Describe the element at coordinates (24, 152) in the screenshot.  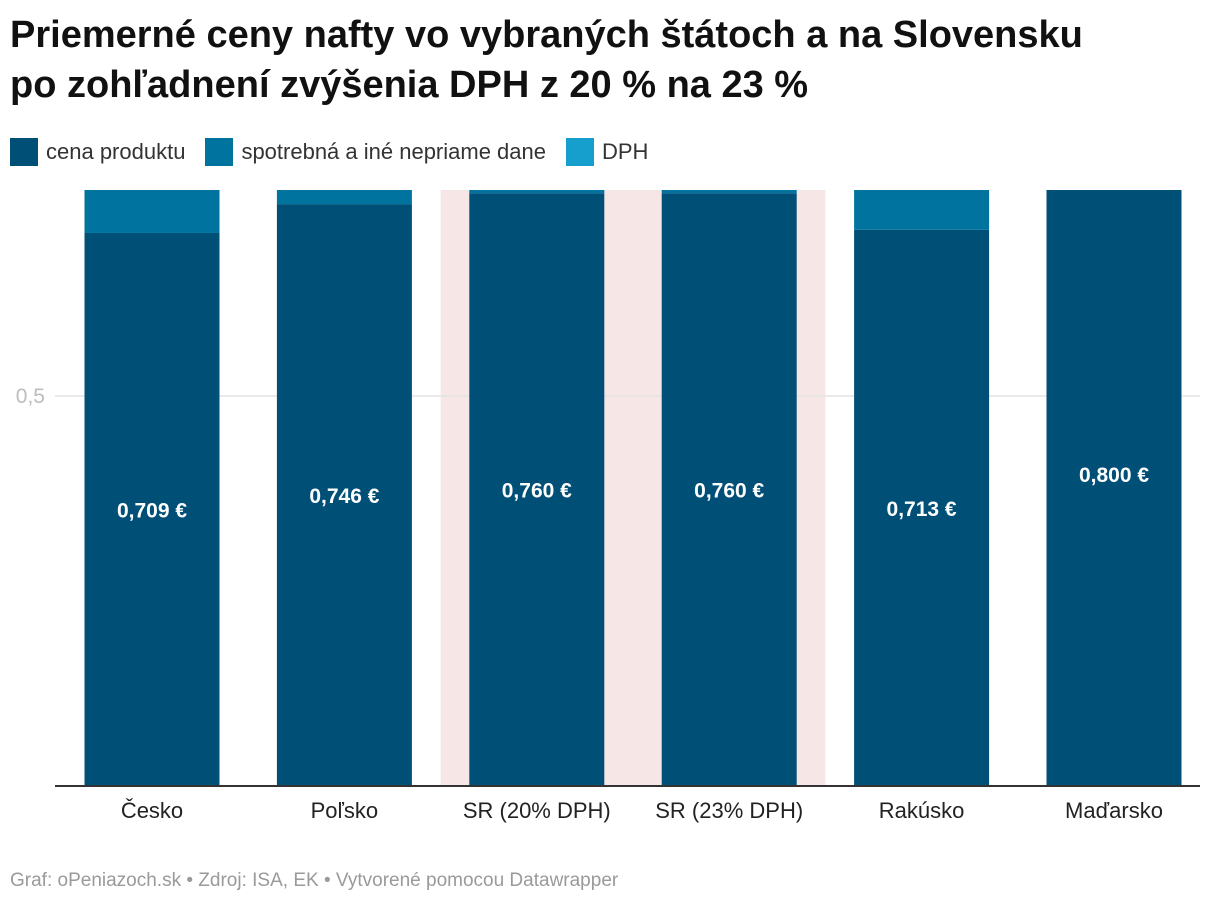
I see `legend-swatch-product-price` at that location.